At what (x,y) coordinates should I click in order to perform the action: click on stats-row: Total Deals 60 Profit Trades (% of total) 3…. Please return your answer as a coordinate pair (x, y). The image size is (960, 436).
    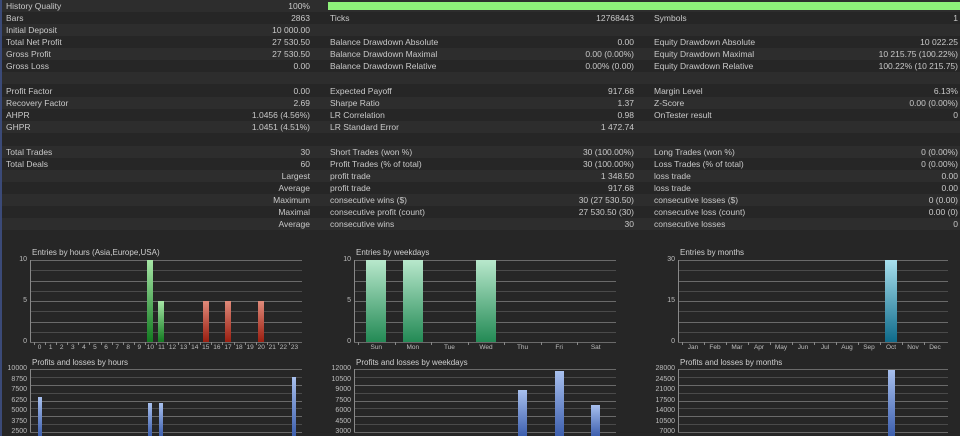
    Looking at the image, I should click on (481, 164).